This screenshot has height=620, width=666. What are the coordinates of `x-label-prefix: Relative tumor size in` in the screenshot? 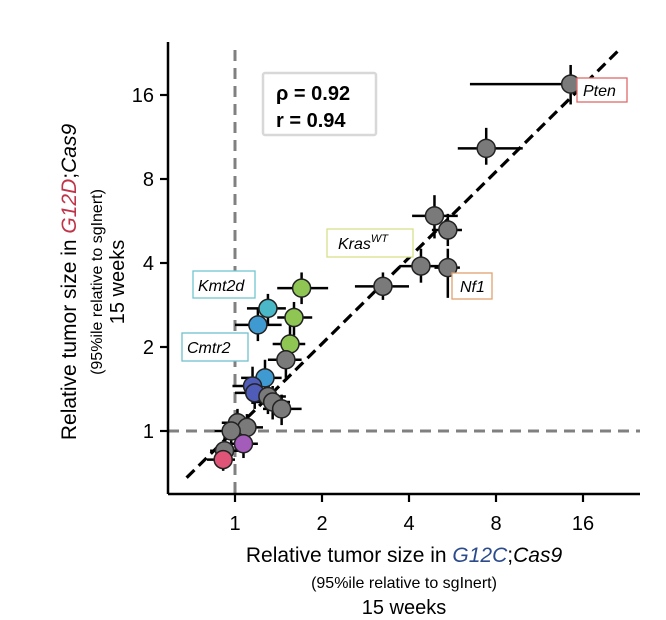 It's located at (349, 555).